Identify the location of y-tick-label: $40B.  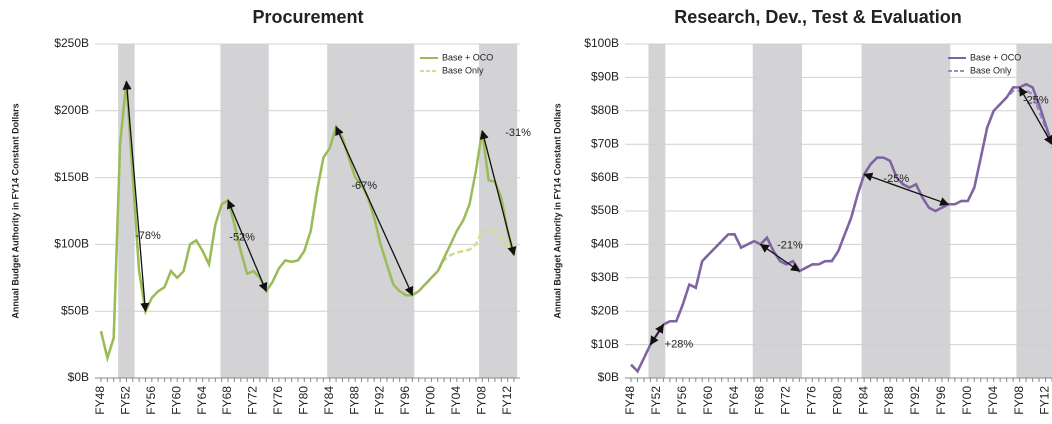
(605, 244).